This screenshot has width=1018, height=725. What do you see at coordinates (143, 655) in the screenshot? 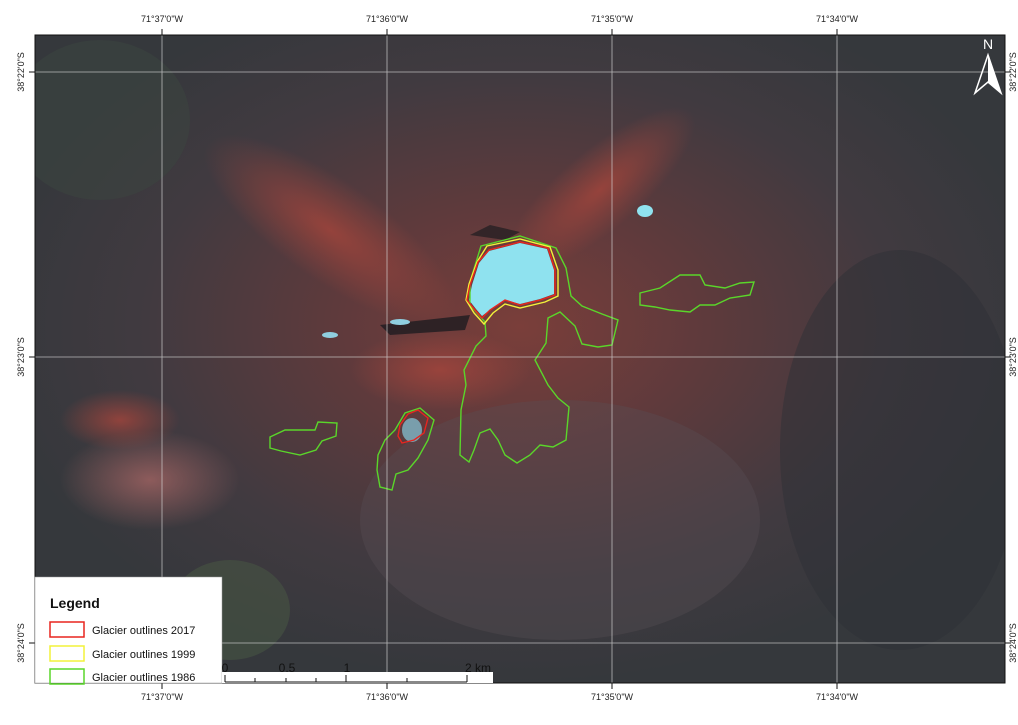
I see `legend-label: Glacier outlines 1999` at bounding box center [143, 655].